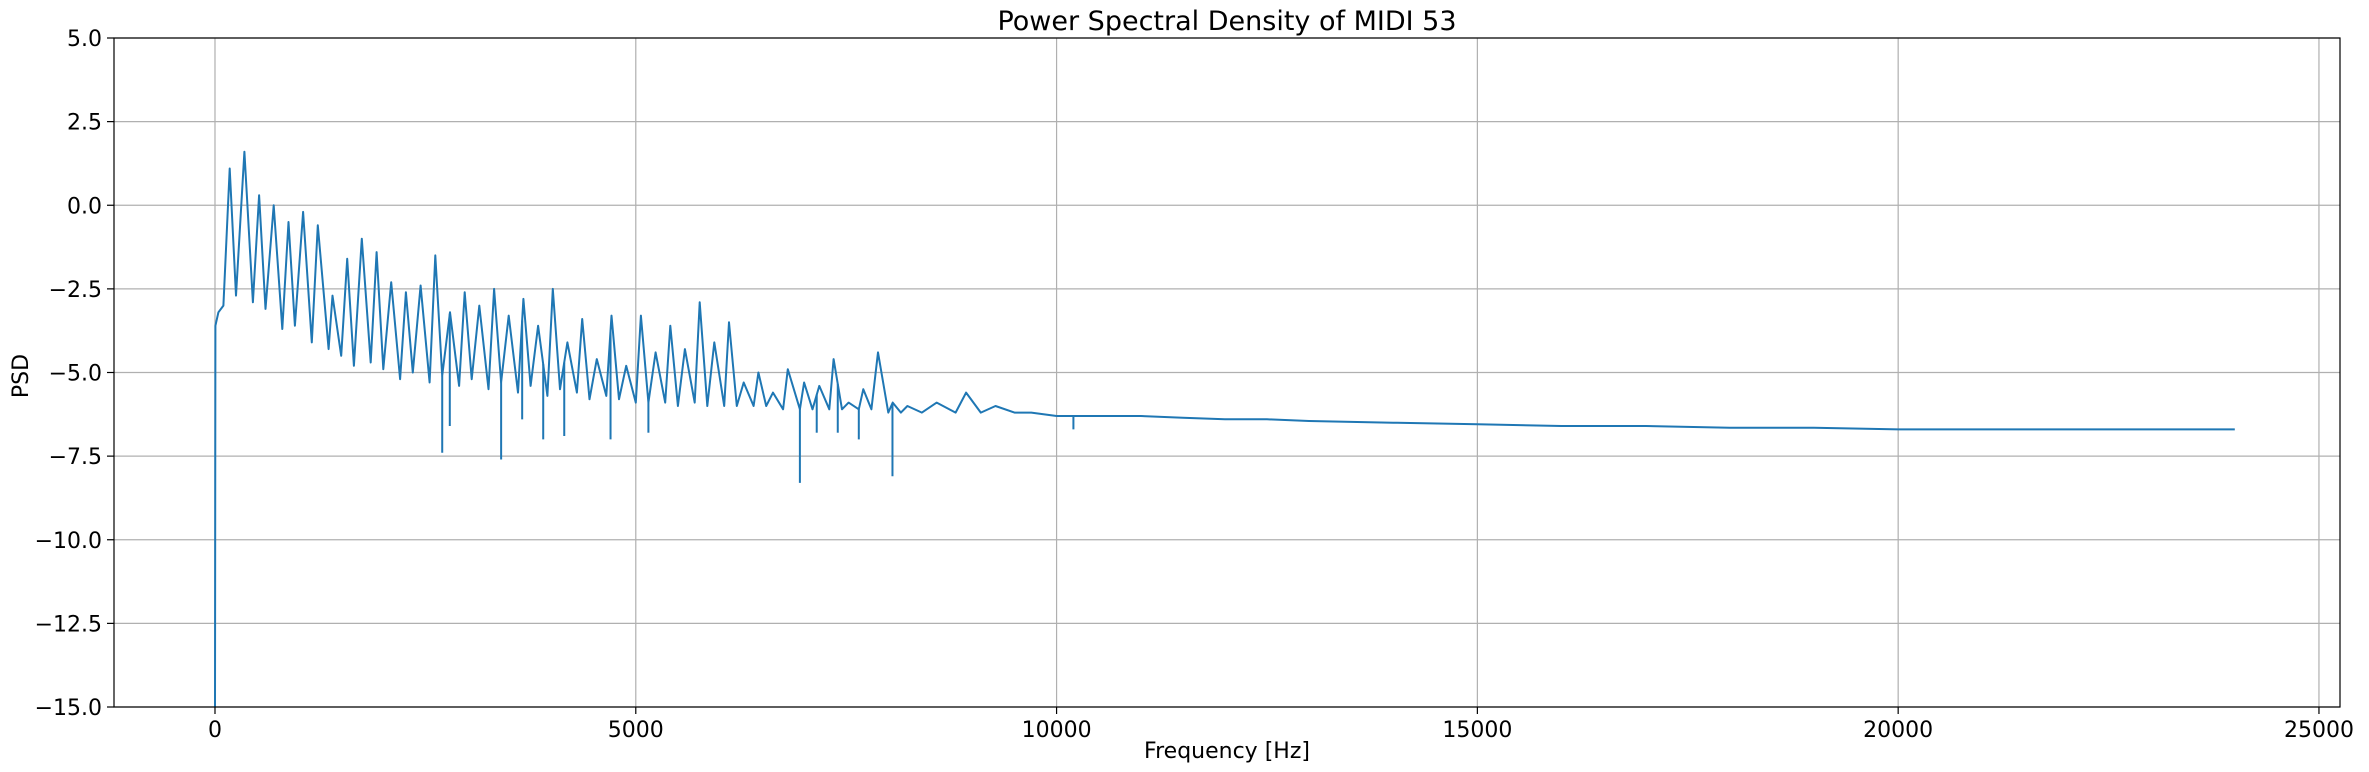 This screenshot has height=772, width=2369. I want to click on x-tick-label: 20000, so click(1898, 730).